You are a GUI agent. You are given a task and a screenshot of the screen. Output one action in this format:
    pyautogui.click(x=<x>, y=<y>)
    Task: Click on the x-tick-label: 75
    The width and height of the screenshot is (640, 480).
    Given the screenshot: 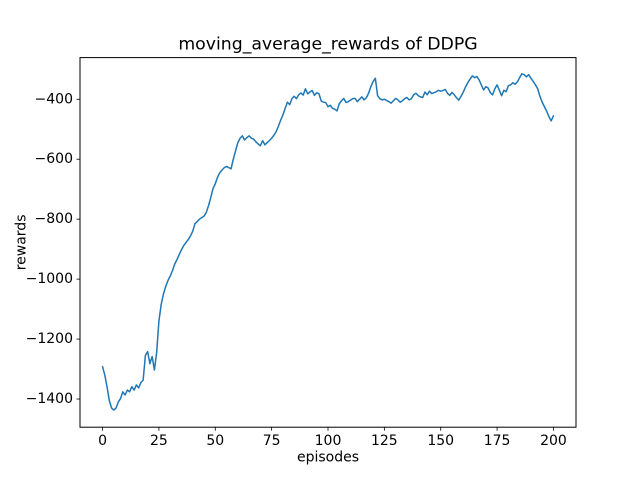 What is the action you would take?
    pyautogui.click(x=272, y=441)
    